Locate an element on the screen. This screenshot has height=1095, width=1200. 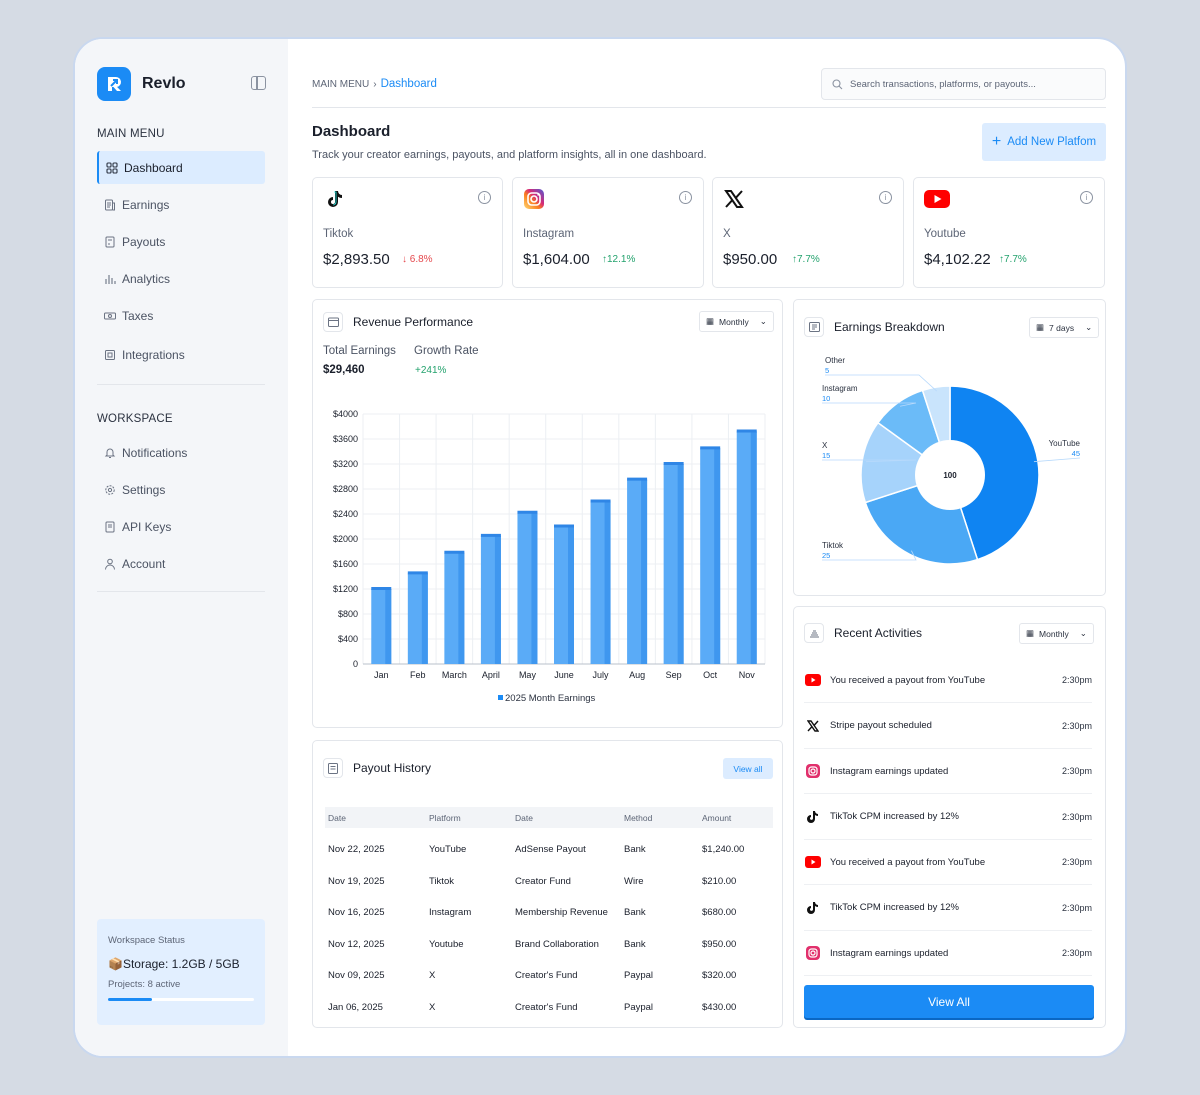
chart-legend: 2025 Month Earnings is located at coordinates (547, 698).